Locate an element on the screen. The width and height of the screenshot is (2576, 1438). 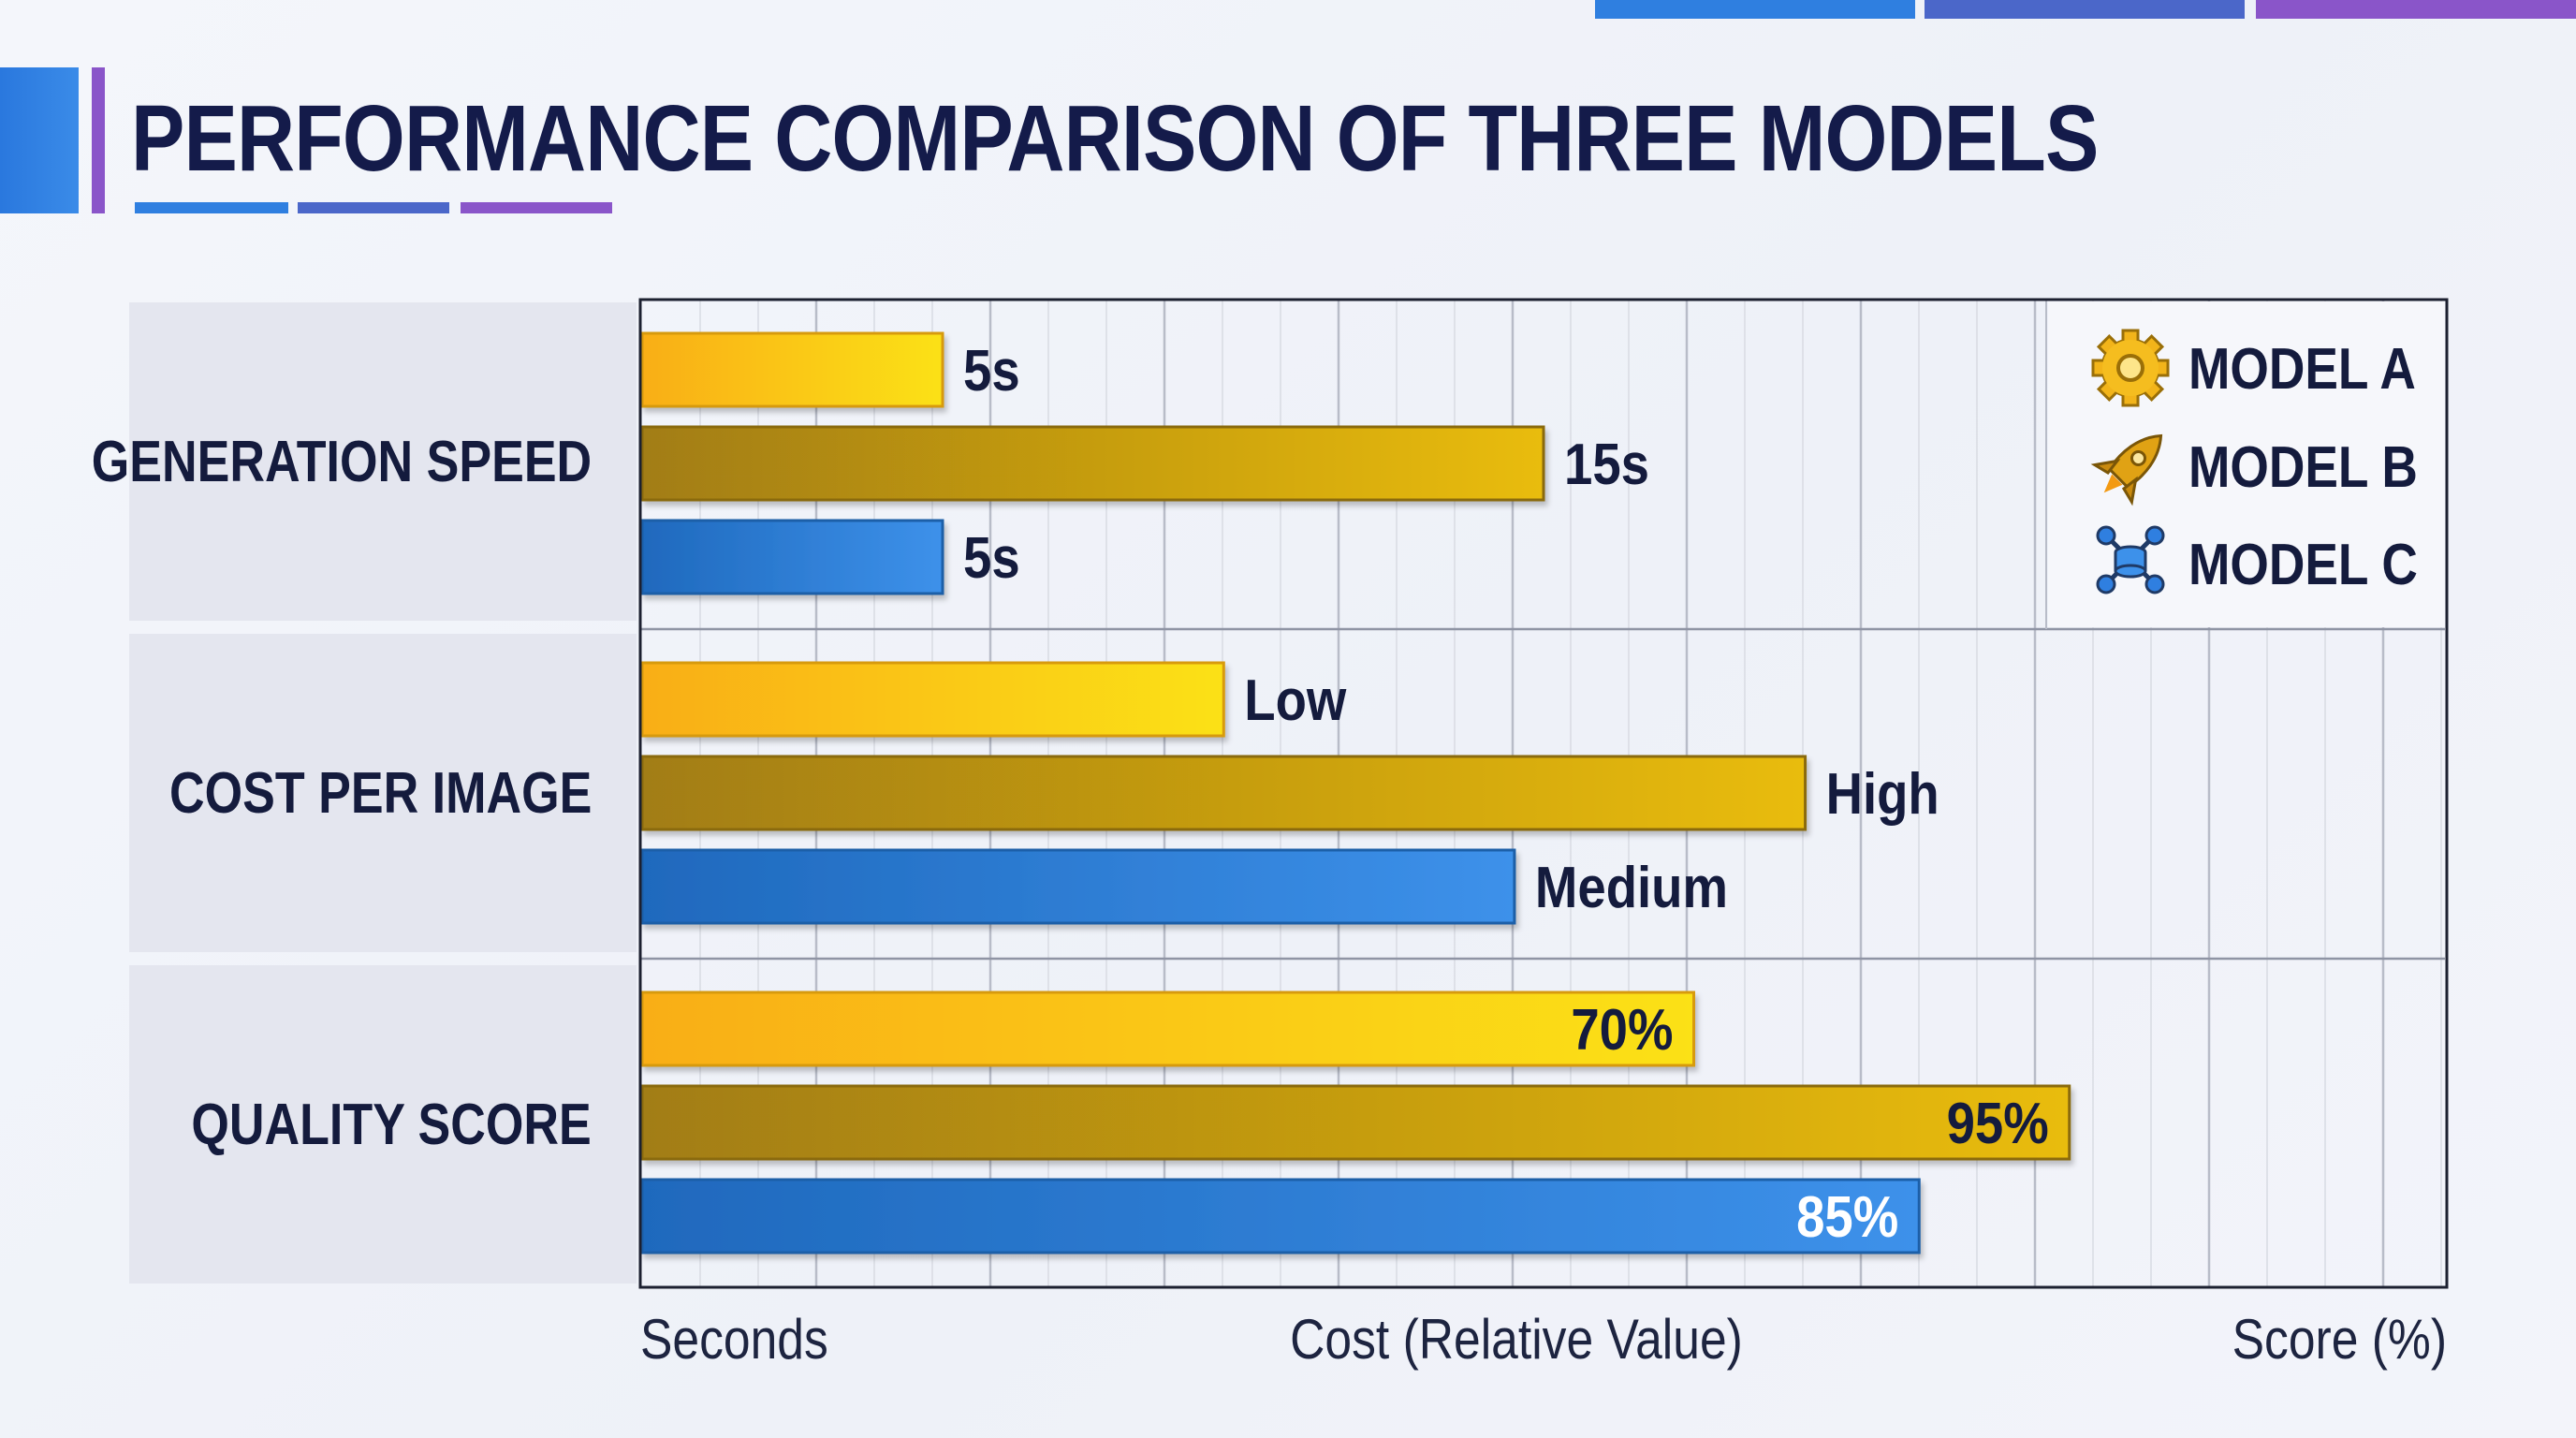
bar-model-a-quality-score is located at coordinates (1167, 1028).